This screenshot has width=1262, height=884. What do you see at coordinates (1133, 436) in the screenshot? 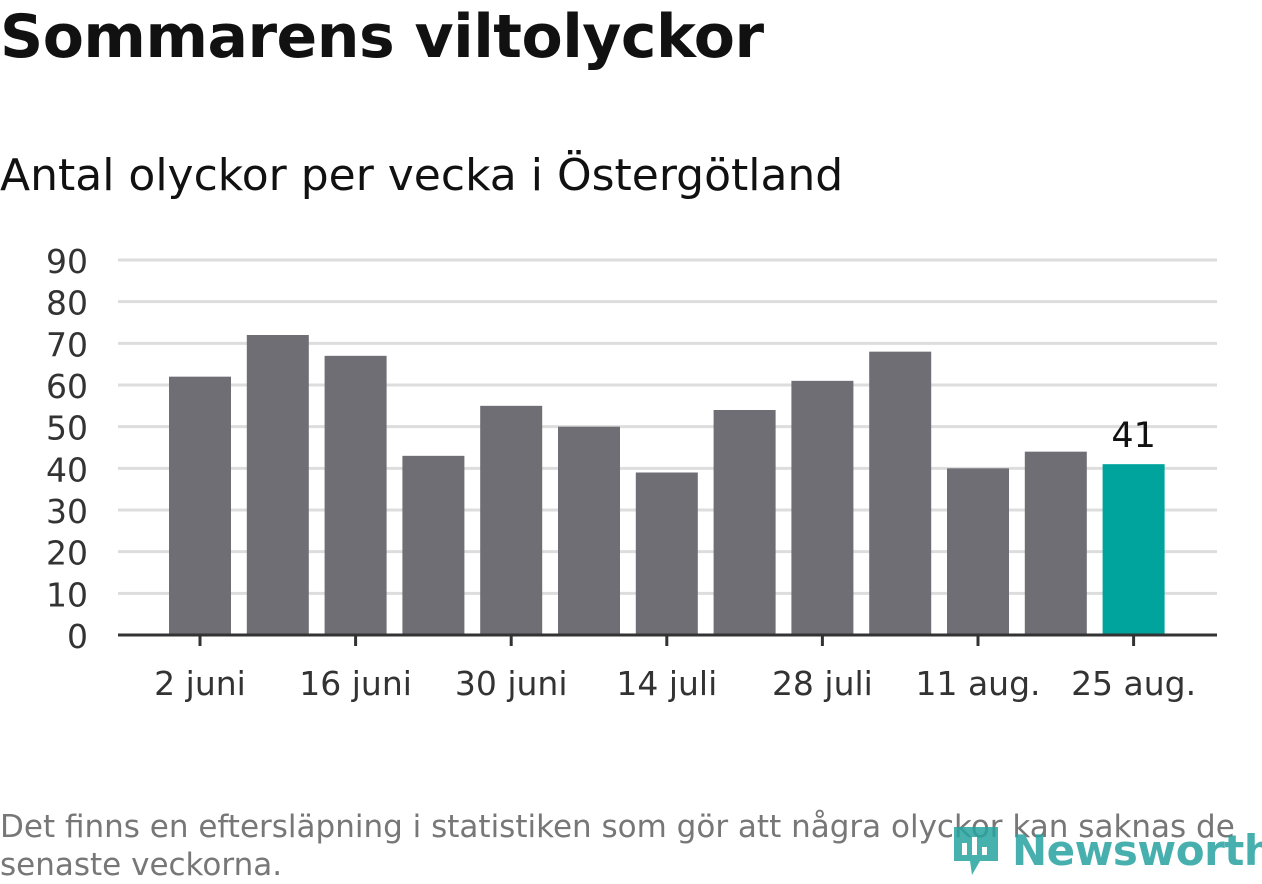
I see `data-label: 41` at bounding box center [1133, 436].